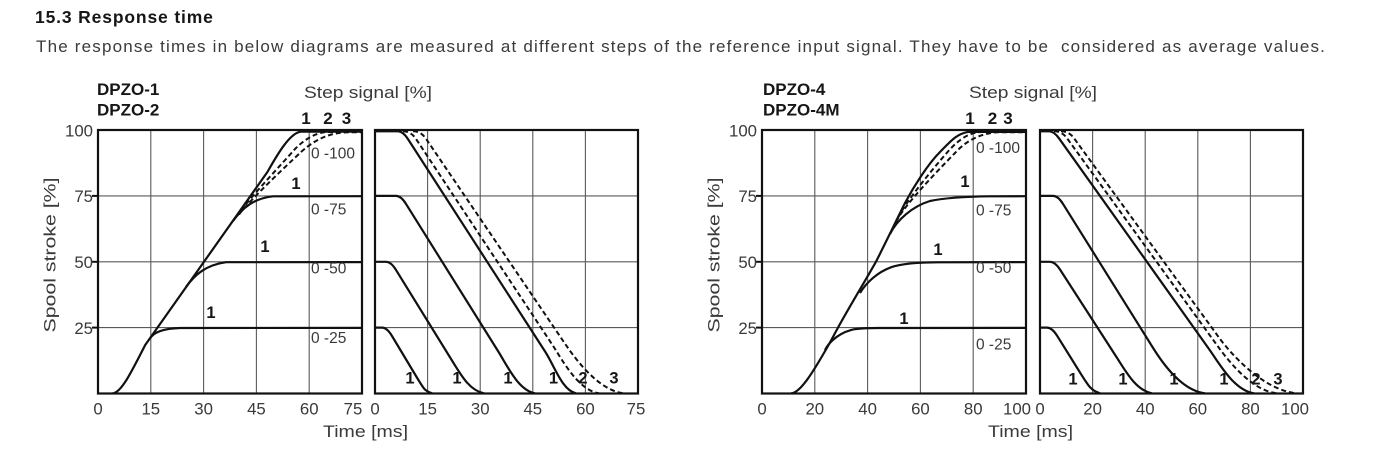 The height and width of the screenshot is (460, 1373). I want to click on svg-text: DPZO-2, so click(128, 110).